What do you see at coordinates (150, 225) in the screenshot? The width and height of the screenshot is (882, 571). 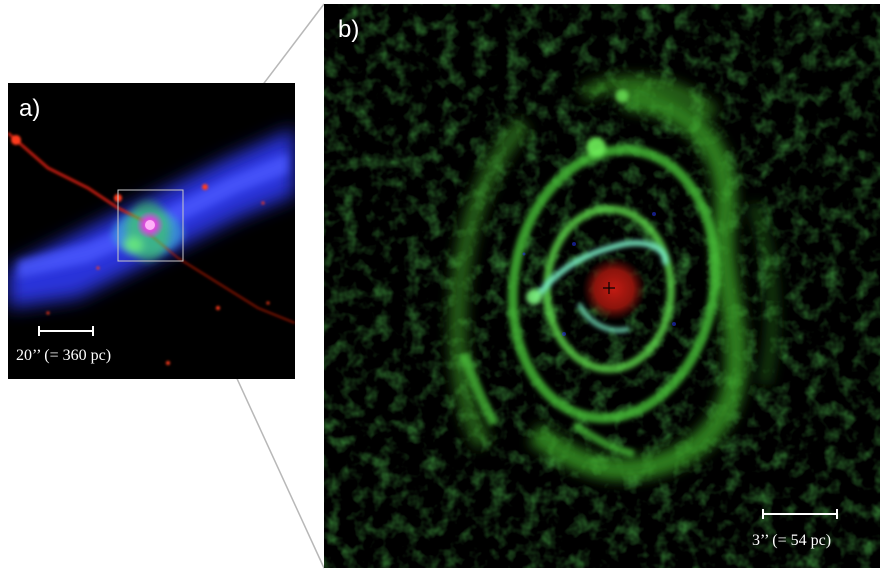 I see `zoom-region-box` at bounding box center [150, 225].